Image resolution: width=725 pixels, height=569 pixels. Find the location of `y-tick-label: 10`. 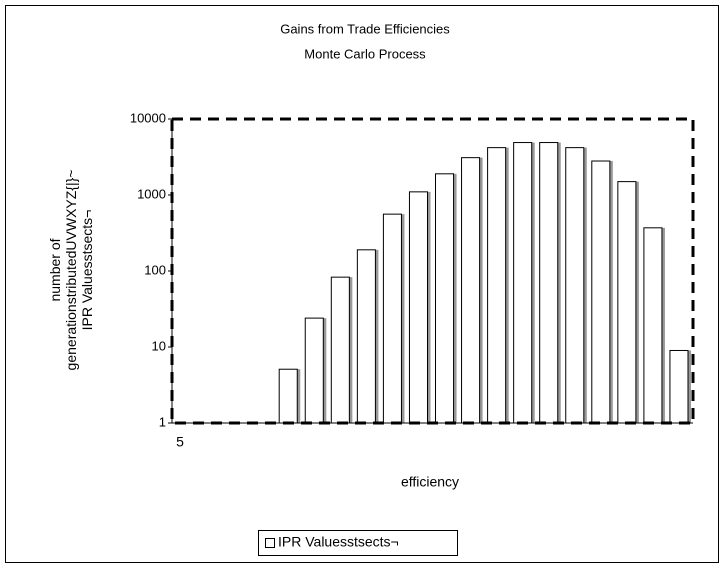

y-tick-label: 10 is located at coordinates (159, 345).